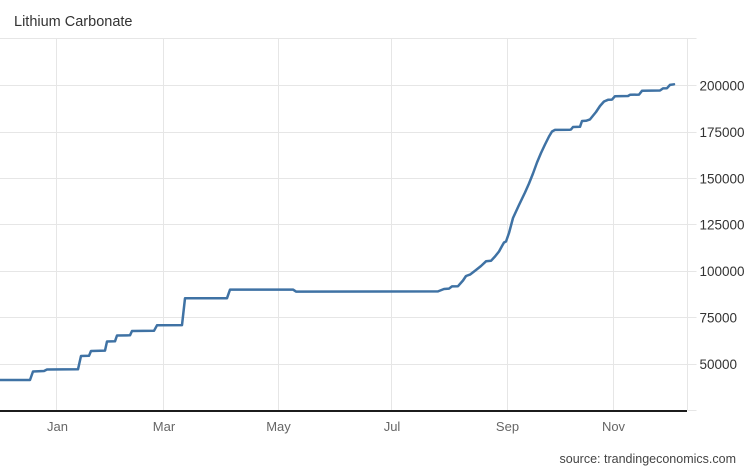 This screenshot has height=468, width=746. Describe the element at coordinates (648, 459) in the screenshot. I see `svg-text: source: trandingeconomics.com` at that location.